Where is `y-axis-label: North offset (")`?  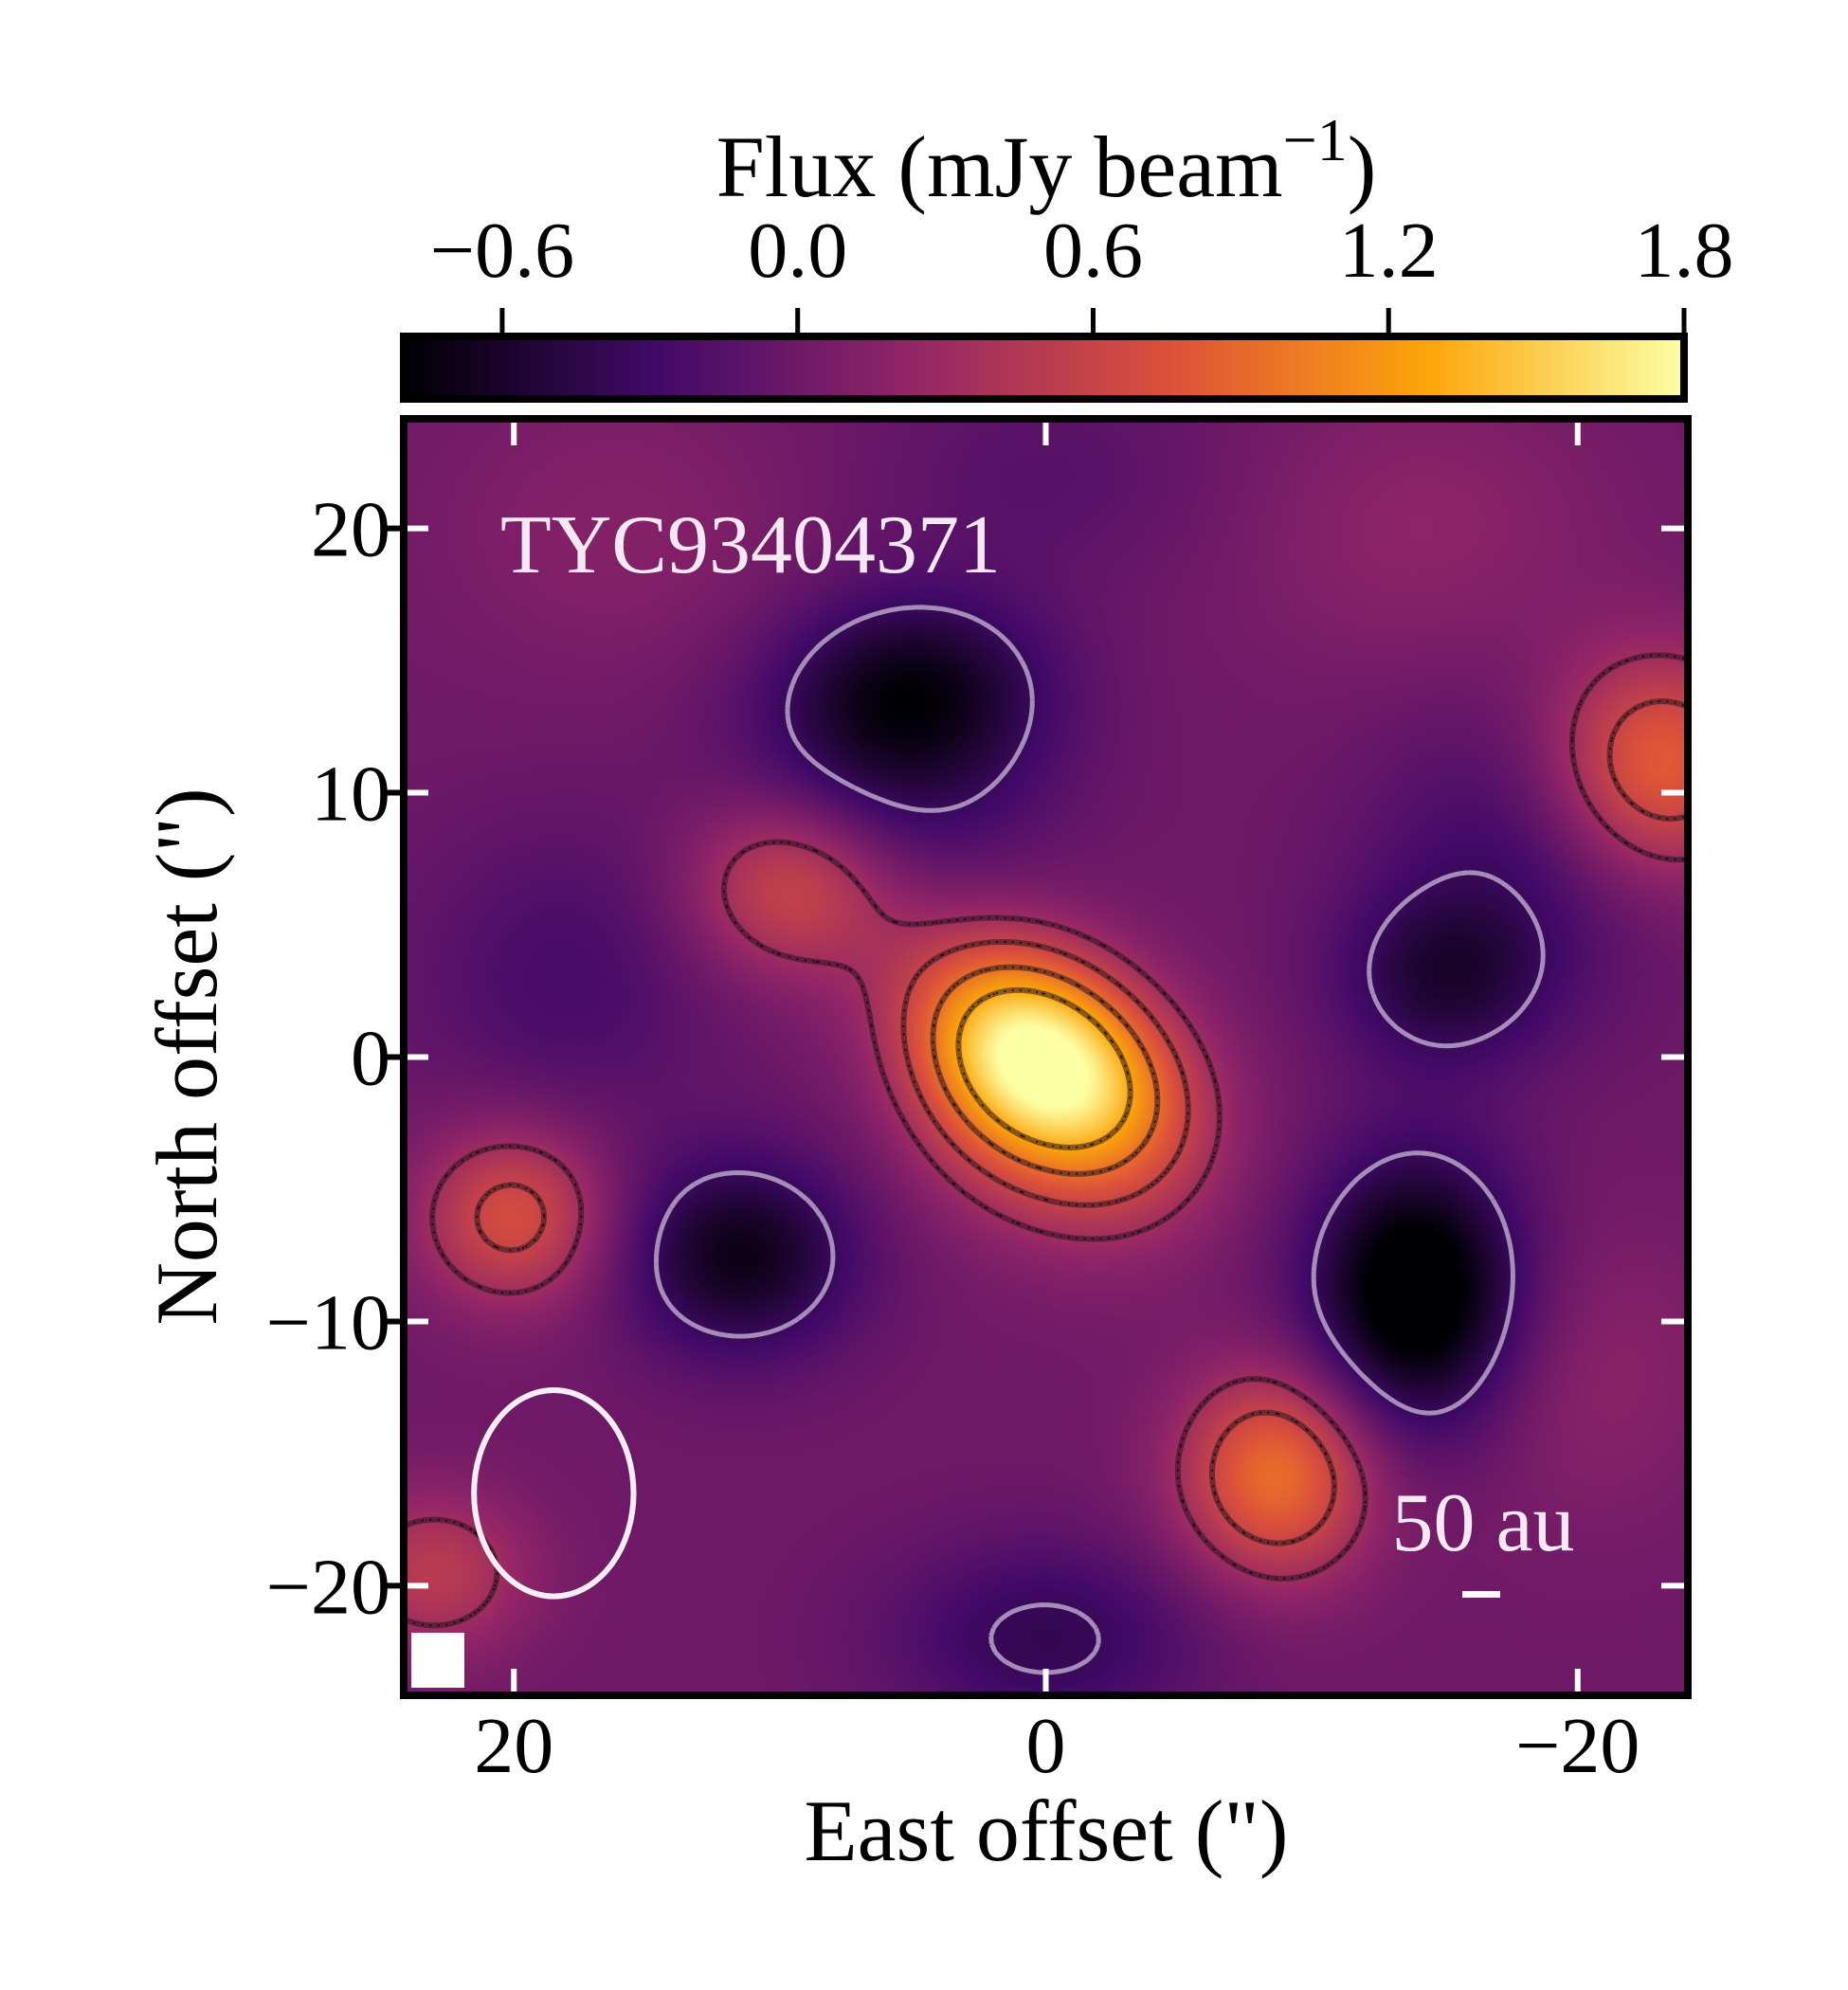
y-axis-label: North offset (") is located at coordinates (187, 1056).